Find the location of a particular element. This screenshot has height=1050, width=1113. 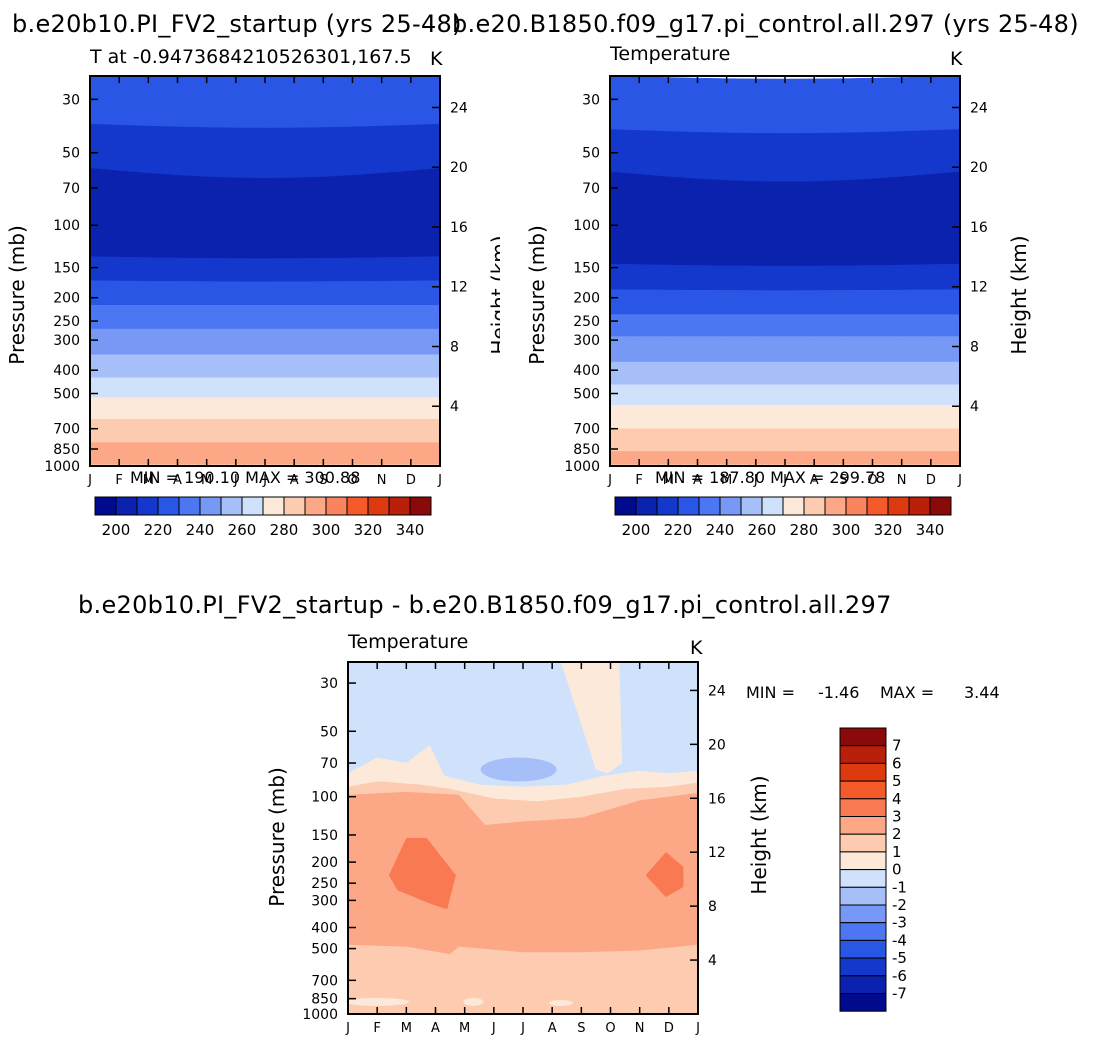

panel1-htick-label: 4 is located at coordinates (454, 407).